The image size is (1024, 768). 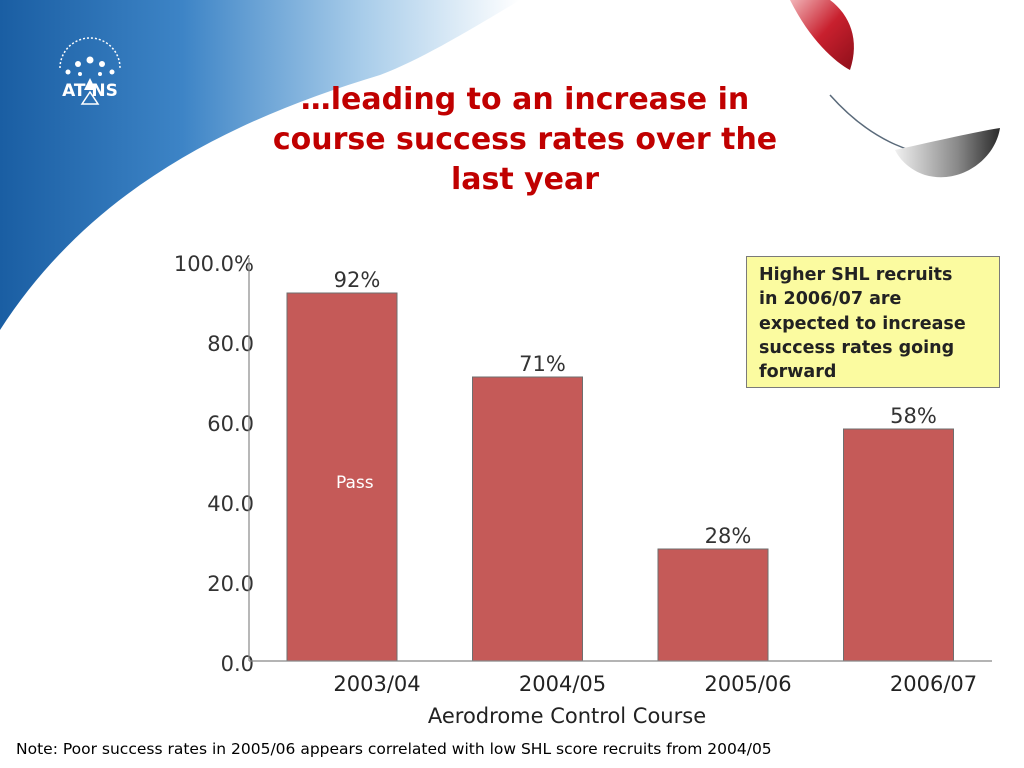 What do you see at coordinates (355, 483) in the screenshot?
I see `legend-label-pass: Pass` at bounding box center [355, 483].